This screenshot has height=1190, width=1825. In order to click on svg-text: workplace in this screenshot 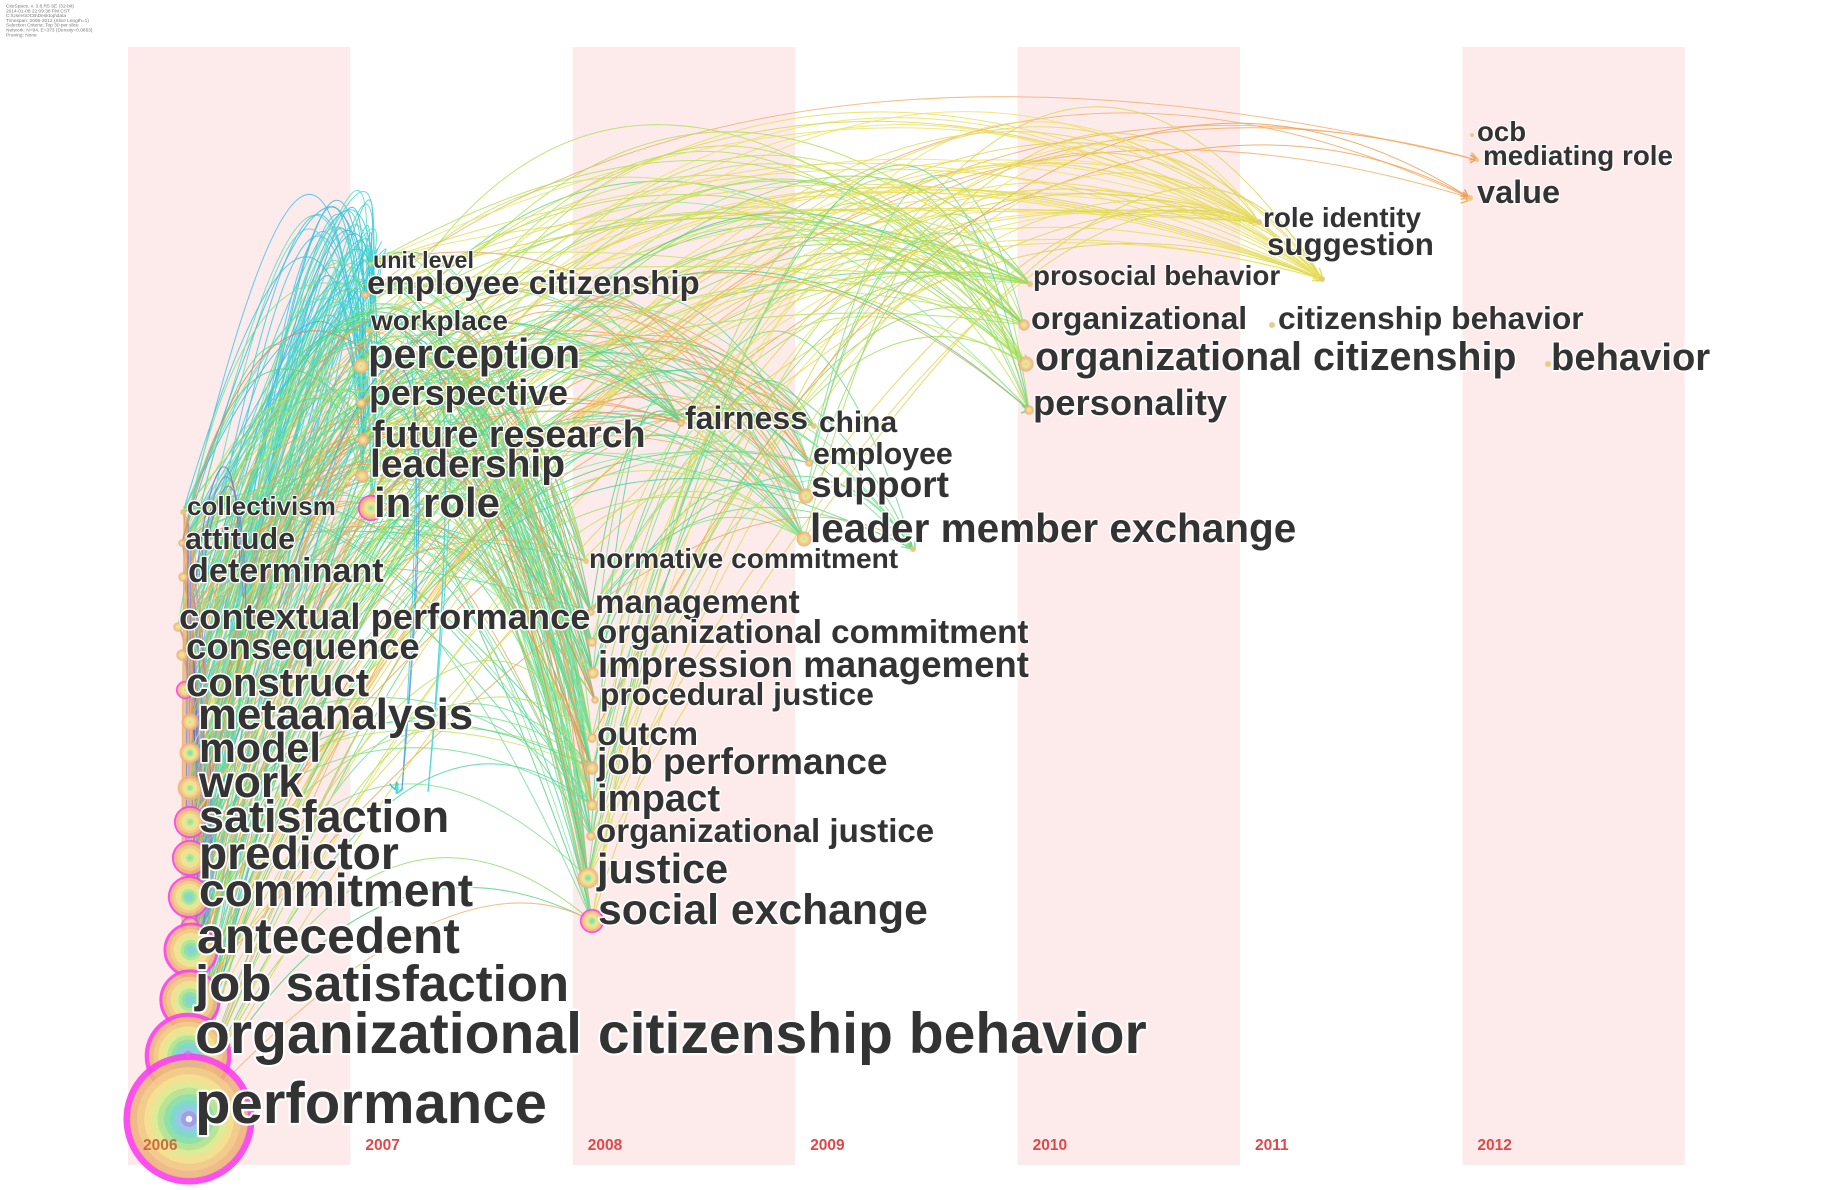, I will do `click(439, 320)`.